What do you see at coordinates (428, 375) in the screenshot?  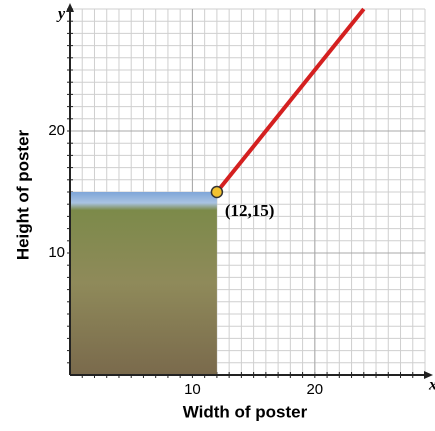 I see `x-axis-arrow` at bounding box center [428, 375].